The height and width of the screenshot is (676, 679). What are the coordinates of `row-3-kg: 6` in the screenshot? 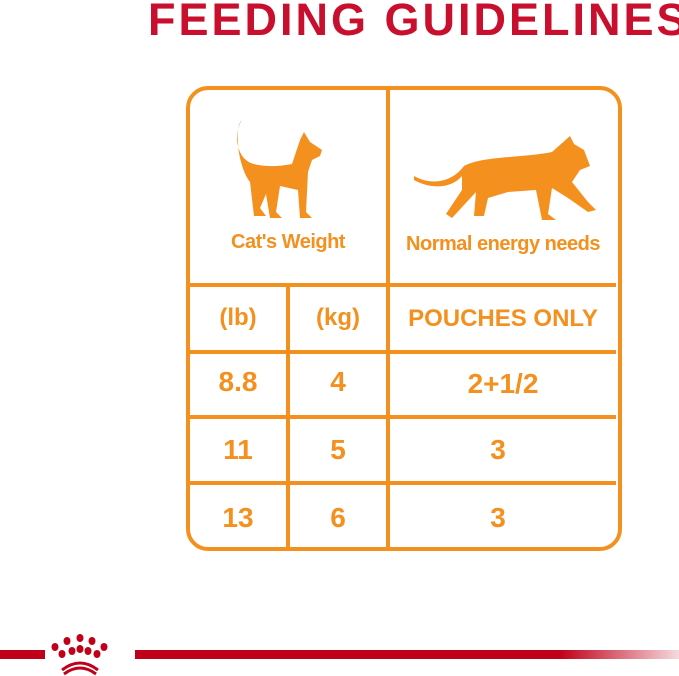 It's located at (338, 517).